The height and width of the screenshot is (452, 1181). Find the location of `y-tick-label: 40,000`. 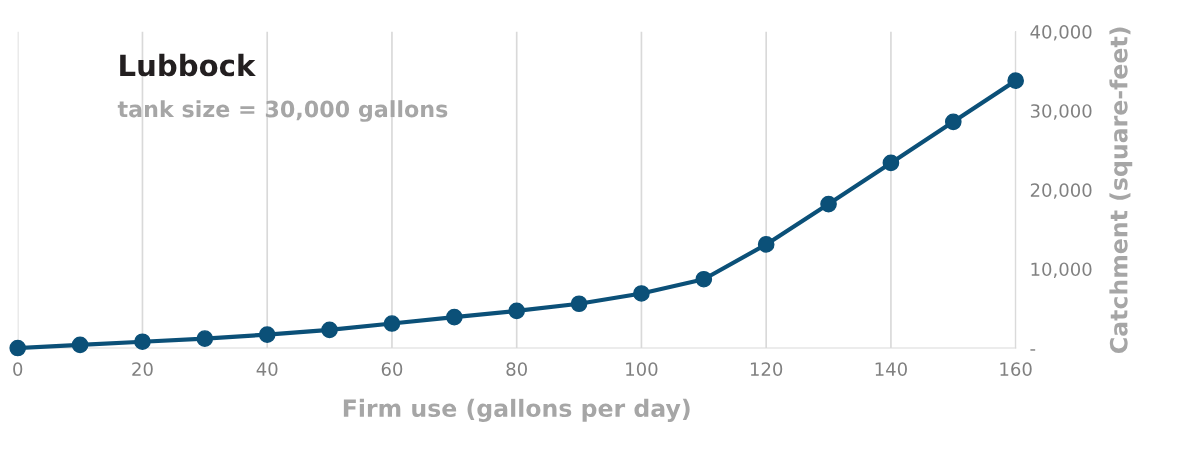

y-tick-label: 40,000 is located at coordinates (1061, 33).